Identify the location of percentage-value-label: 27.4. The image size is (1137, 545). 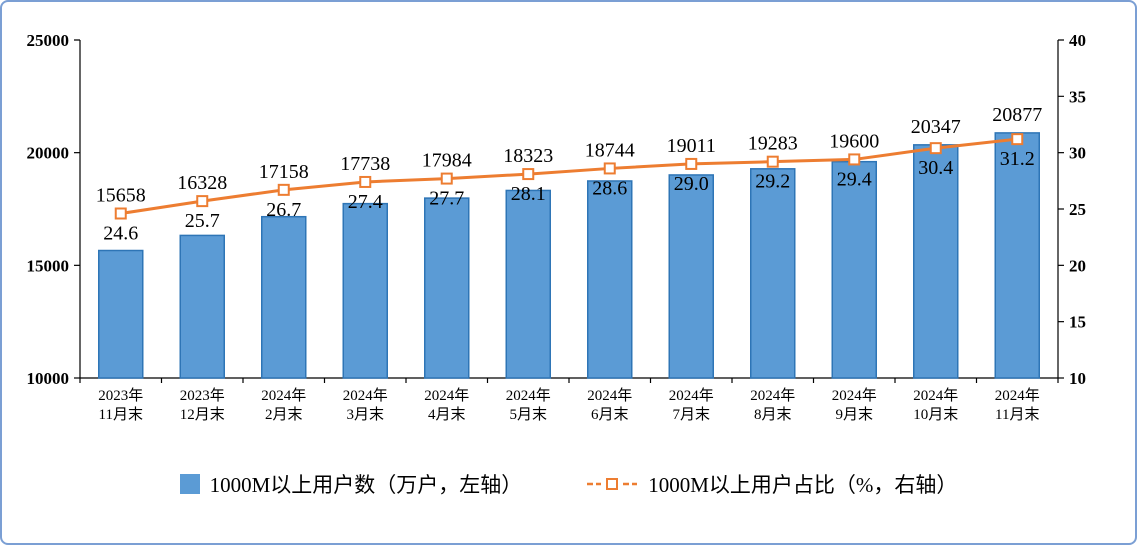
(365, 202).